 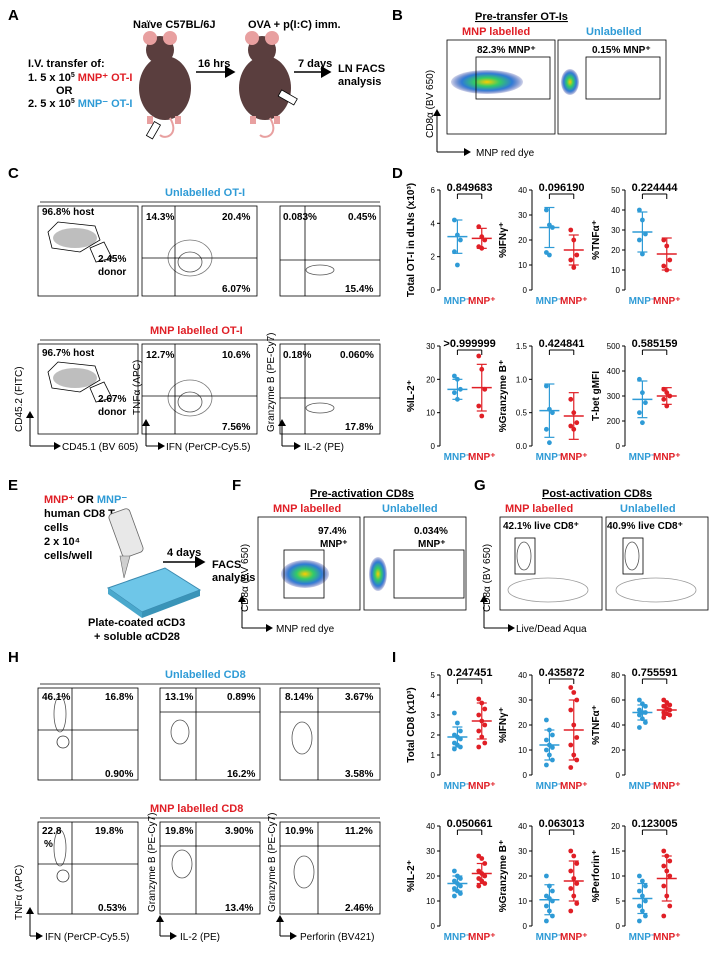 What do you see at coordinates (79, 514) in the screenshot?
I see `e-line2: human CD8 T` at bounding box center [79, 514].